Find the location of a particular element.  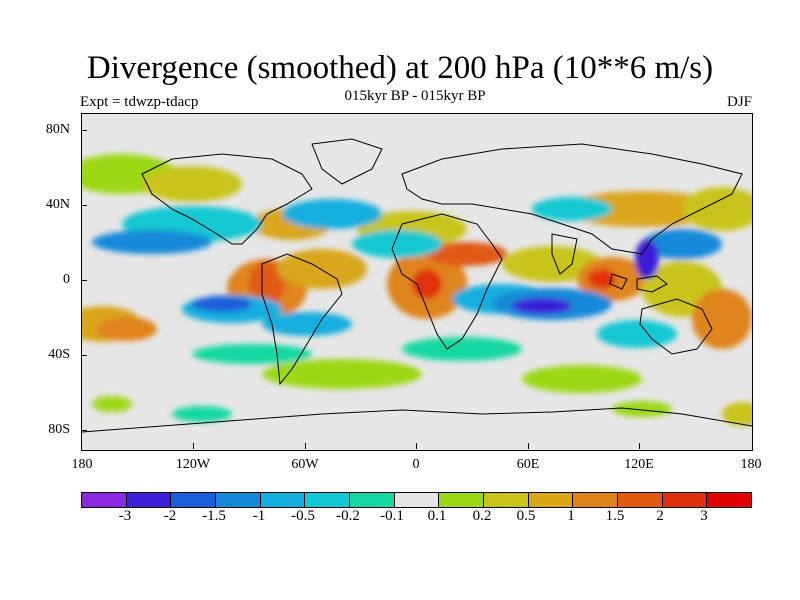

x-label-180w: 180 is located at coordinates (82, 464).